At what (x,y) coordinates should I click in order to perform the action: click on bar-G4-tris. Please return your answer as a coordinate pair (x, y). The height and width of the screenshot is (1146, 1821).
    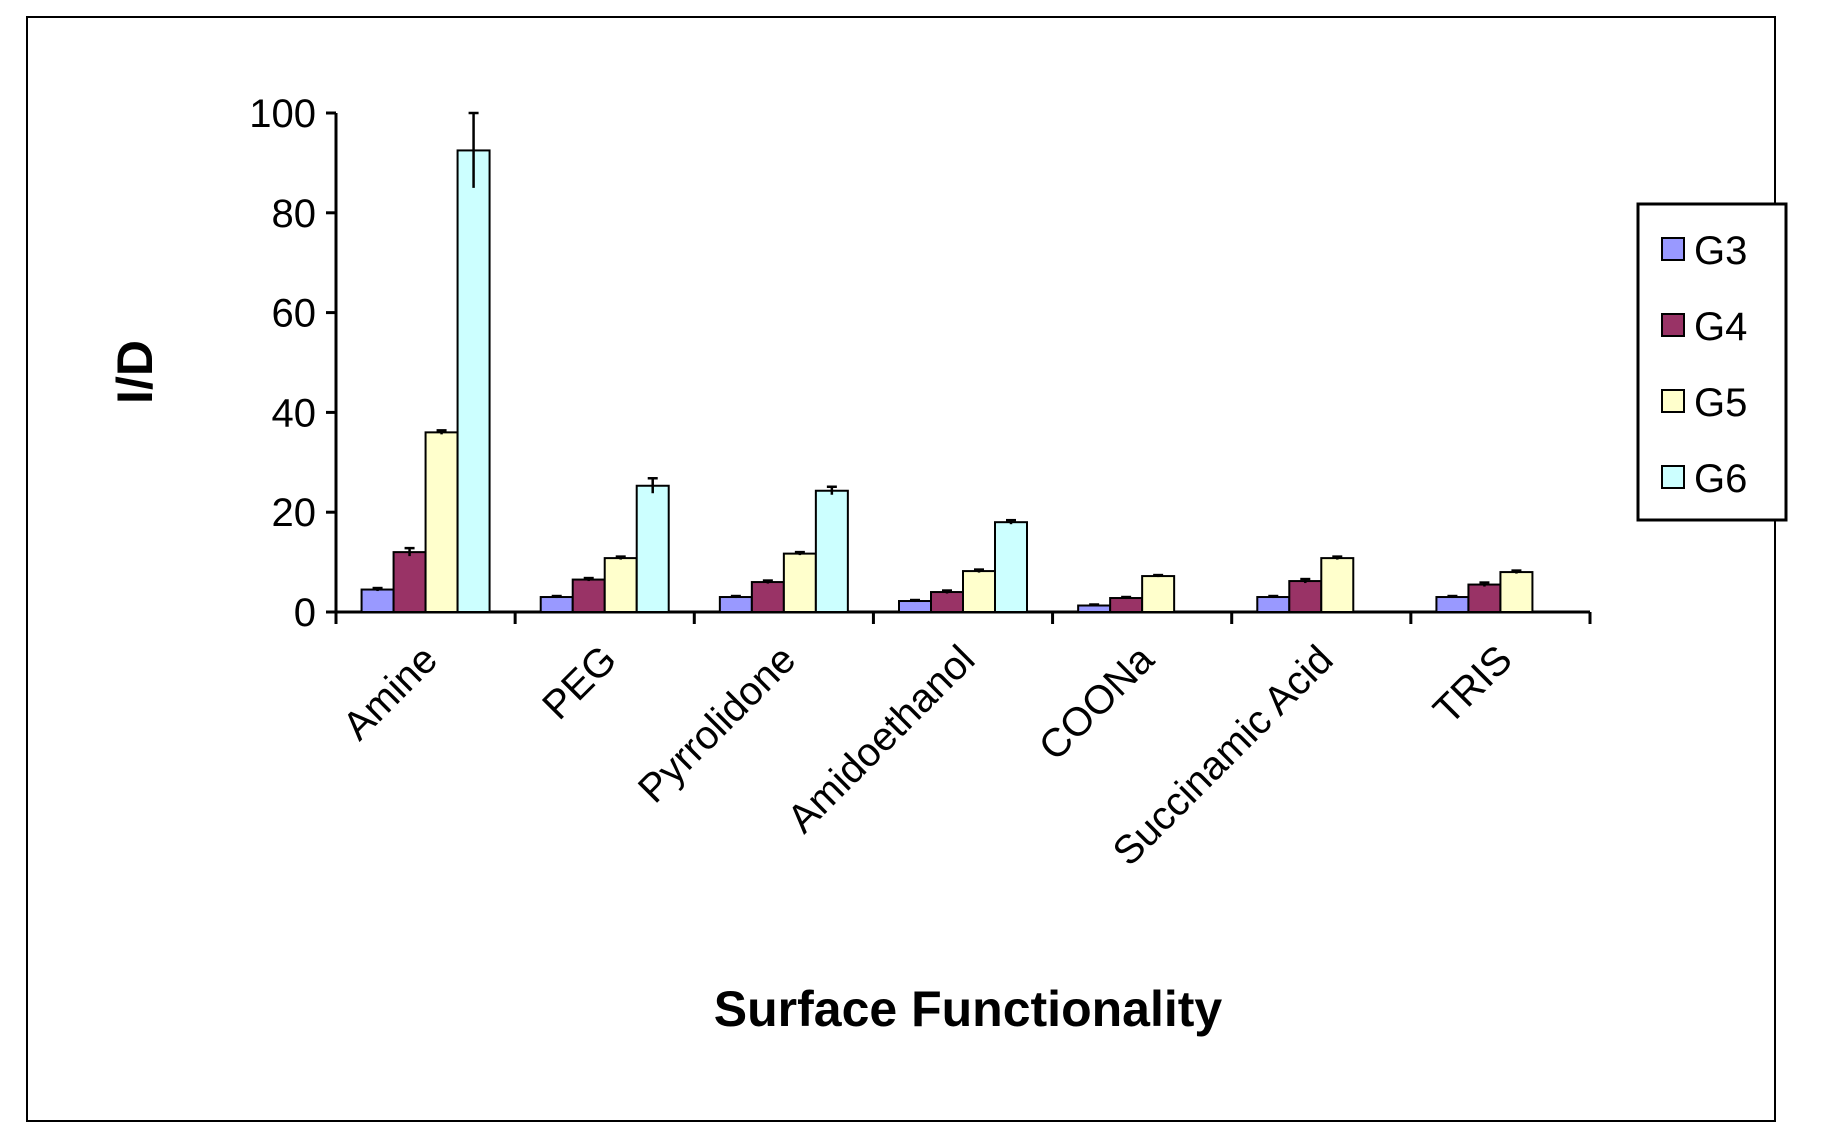
    Looking at the image, I should click on (1484, 598).